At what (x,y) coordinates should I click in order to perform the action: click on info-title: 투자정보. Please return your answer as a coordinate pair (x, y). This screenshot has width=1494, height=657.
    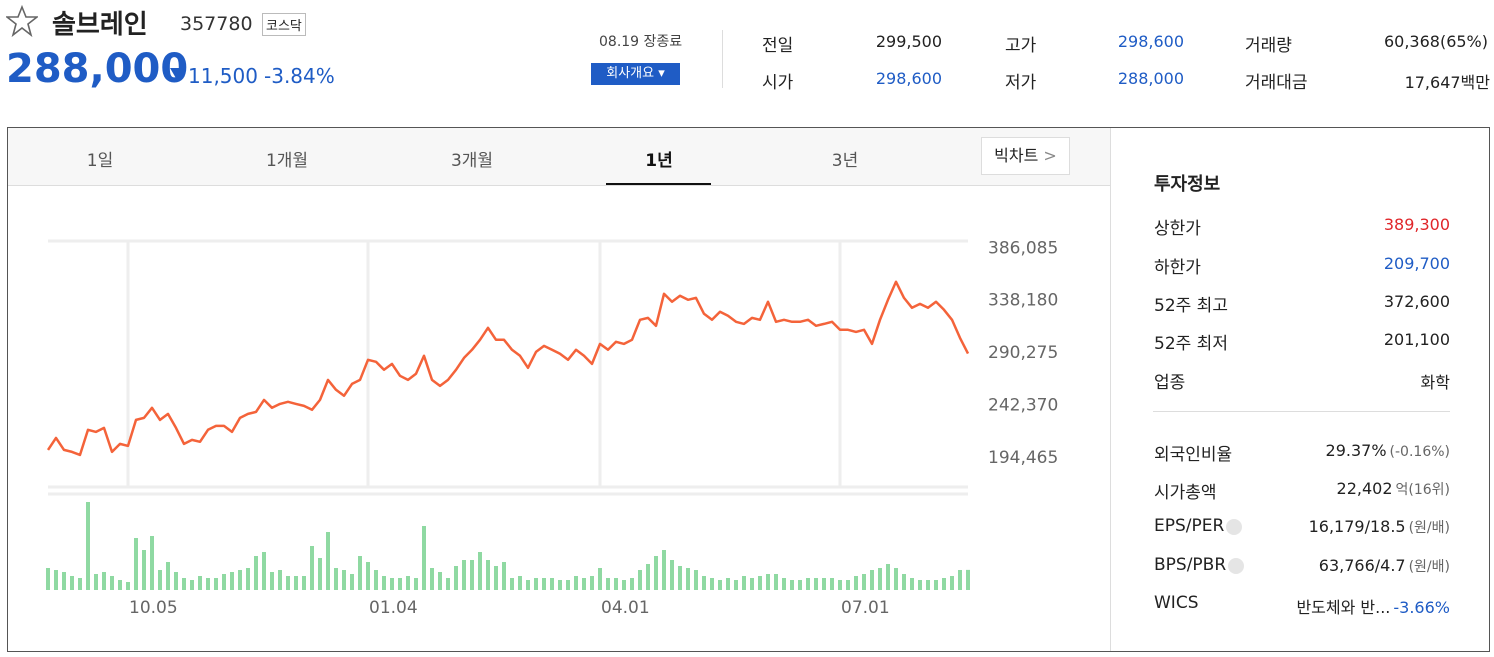
    Looking at the image, I should click on (1187, 184).